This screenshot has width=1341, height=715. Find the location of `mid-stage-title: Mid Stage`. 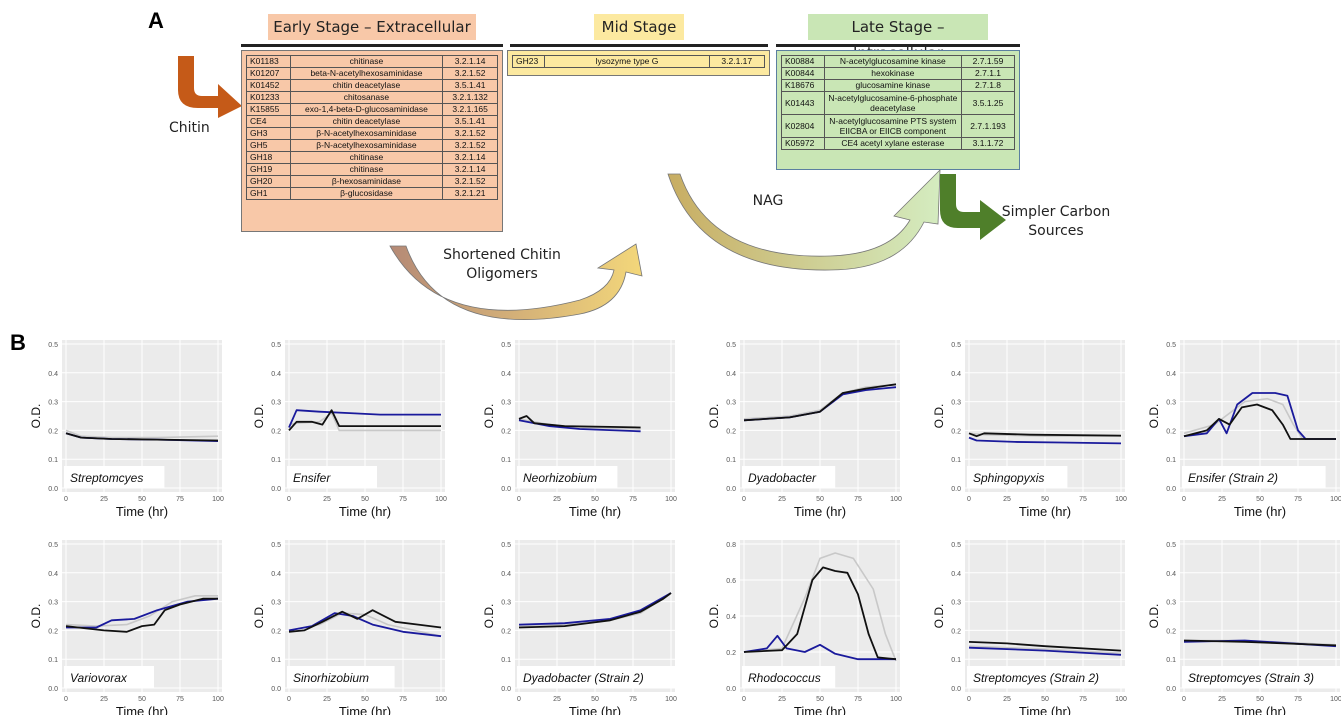

mid-stage-title: Mid Stage is located at coordinates (639, 27).